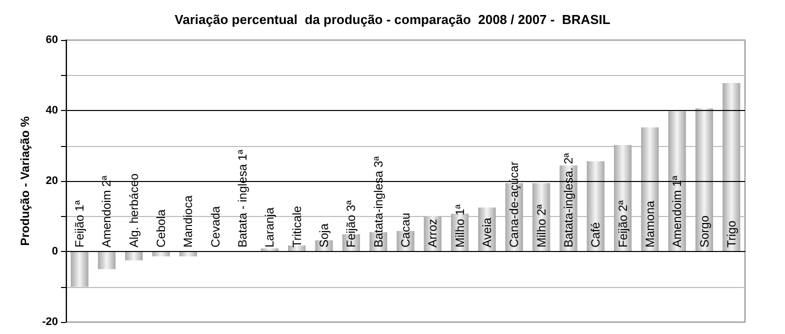  What do you see at coordinates (188, 221) in the screenshot?
I see `x-tick-label: Mandioca` at bounding box center [188, 221].